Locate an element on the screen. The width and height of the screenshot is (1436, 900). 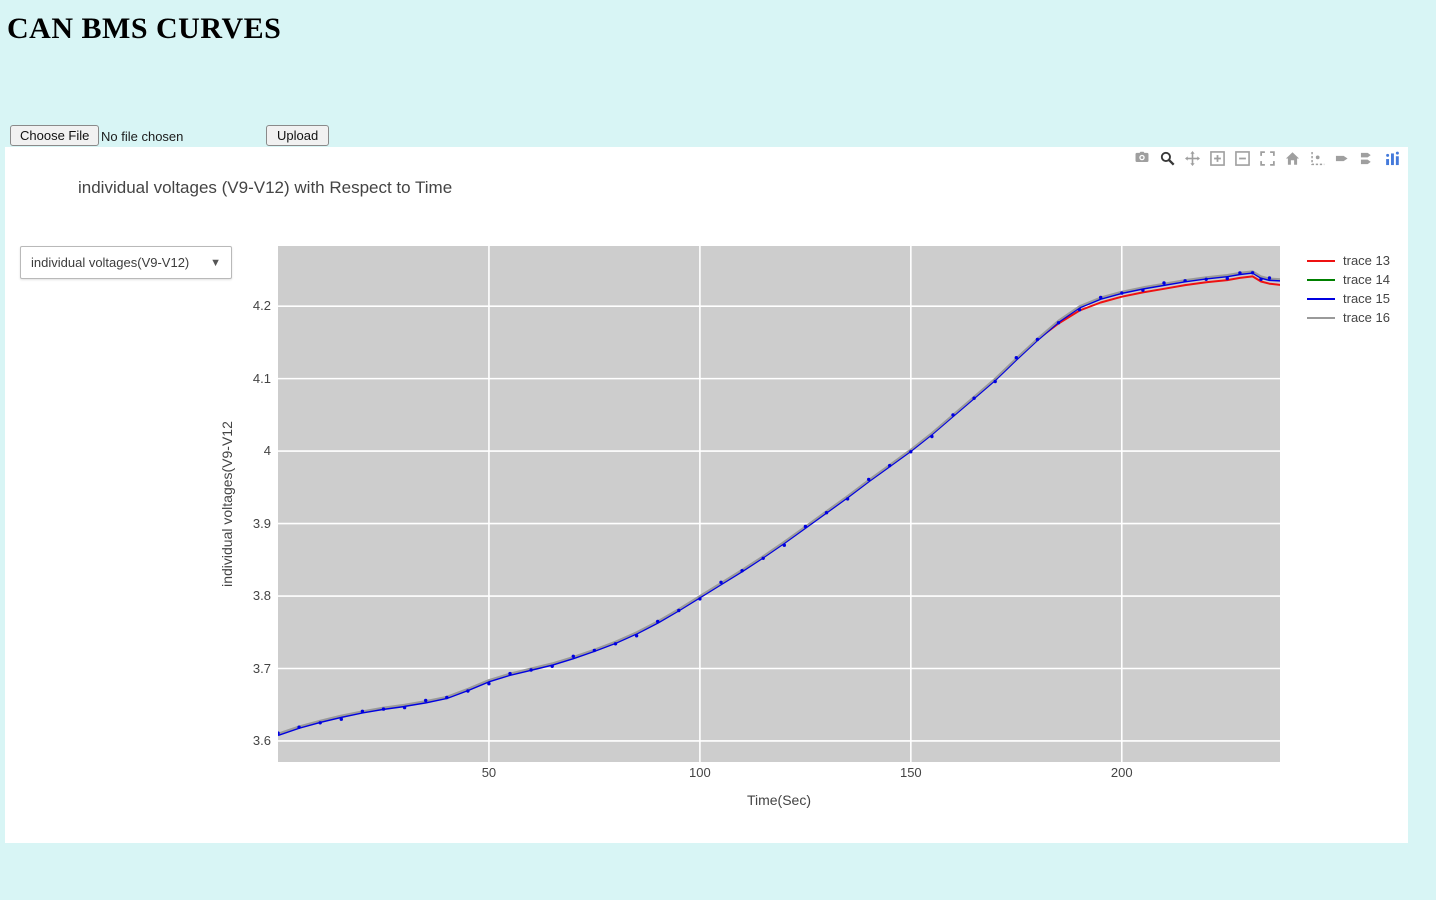
legend: trace 13 trace 14 trace 15 trace 16 is located at coordinates (1348, 289).